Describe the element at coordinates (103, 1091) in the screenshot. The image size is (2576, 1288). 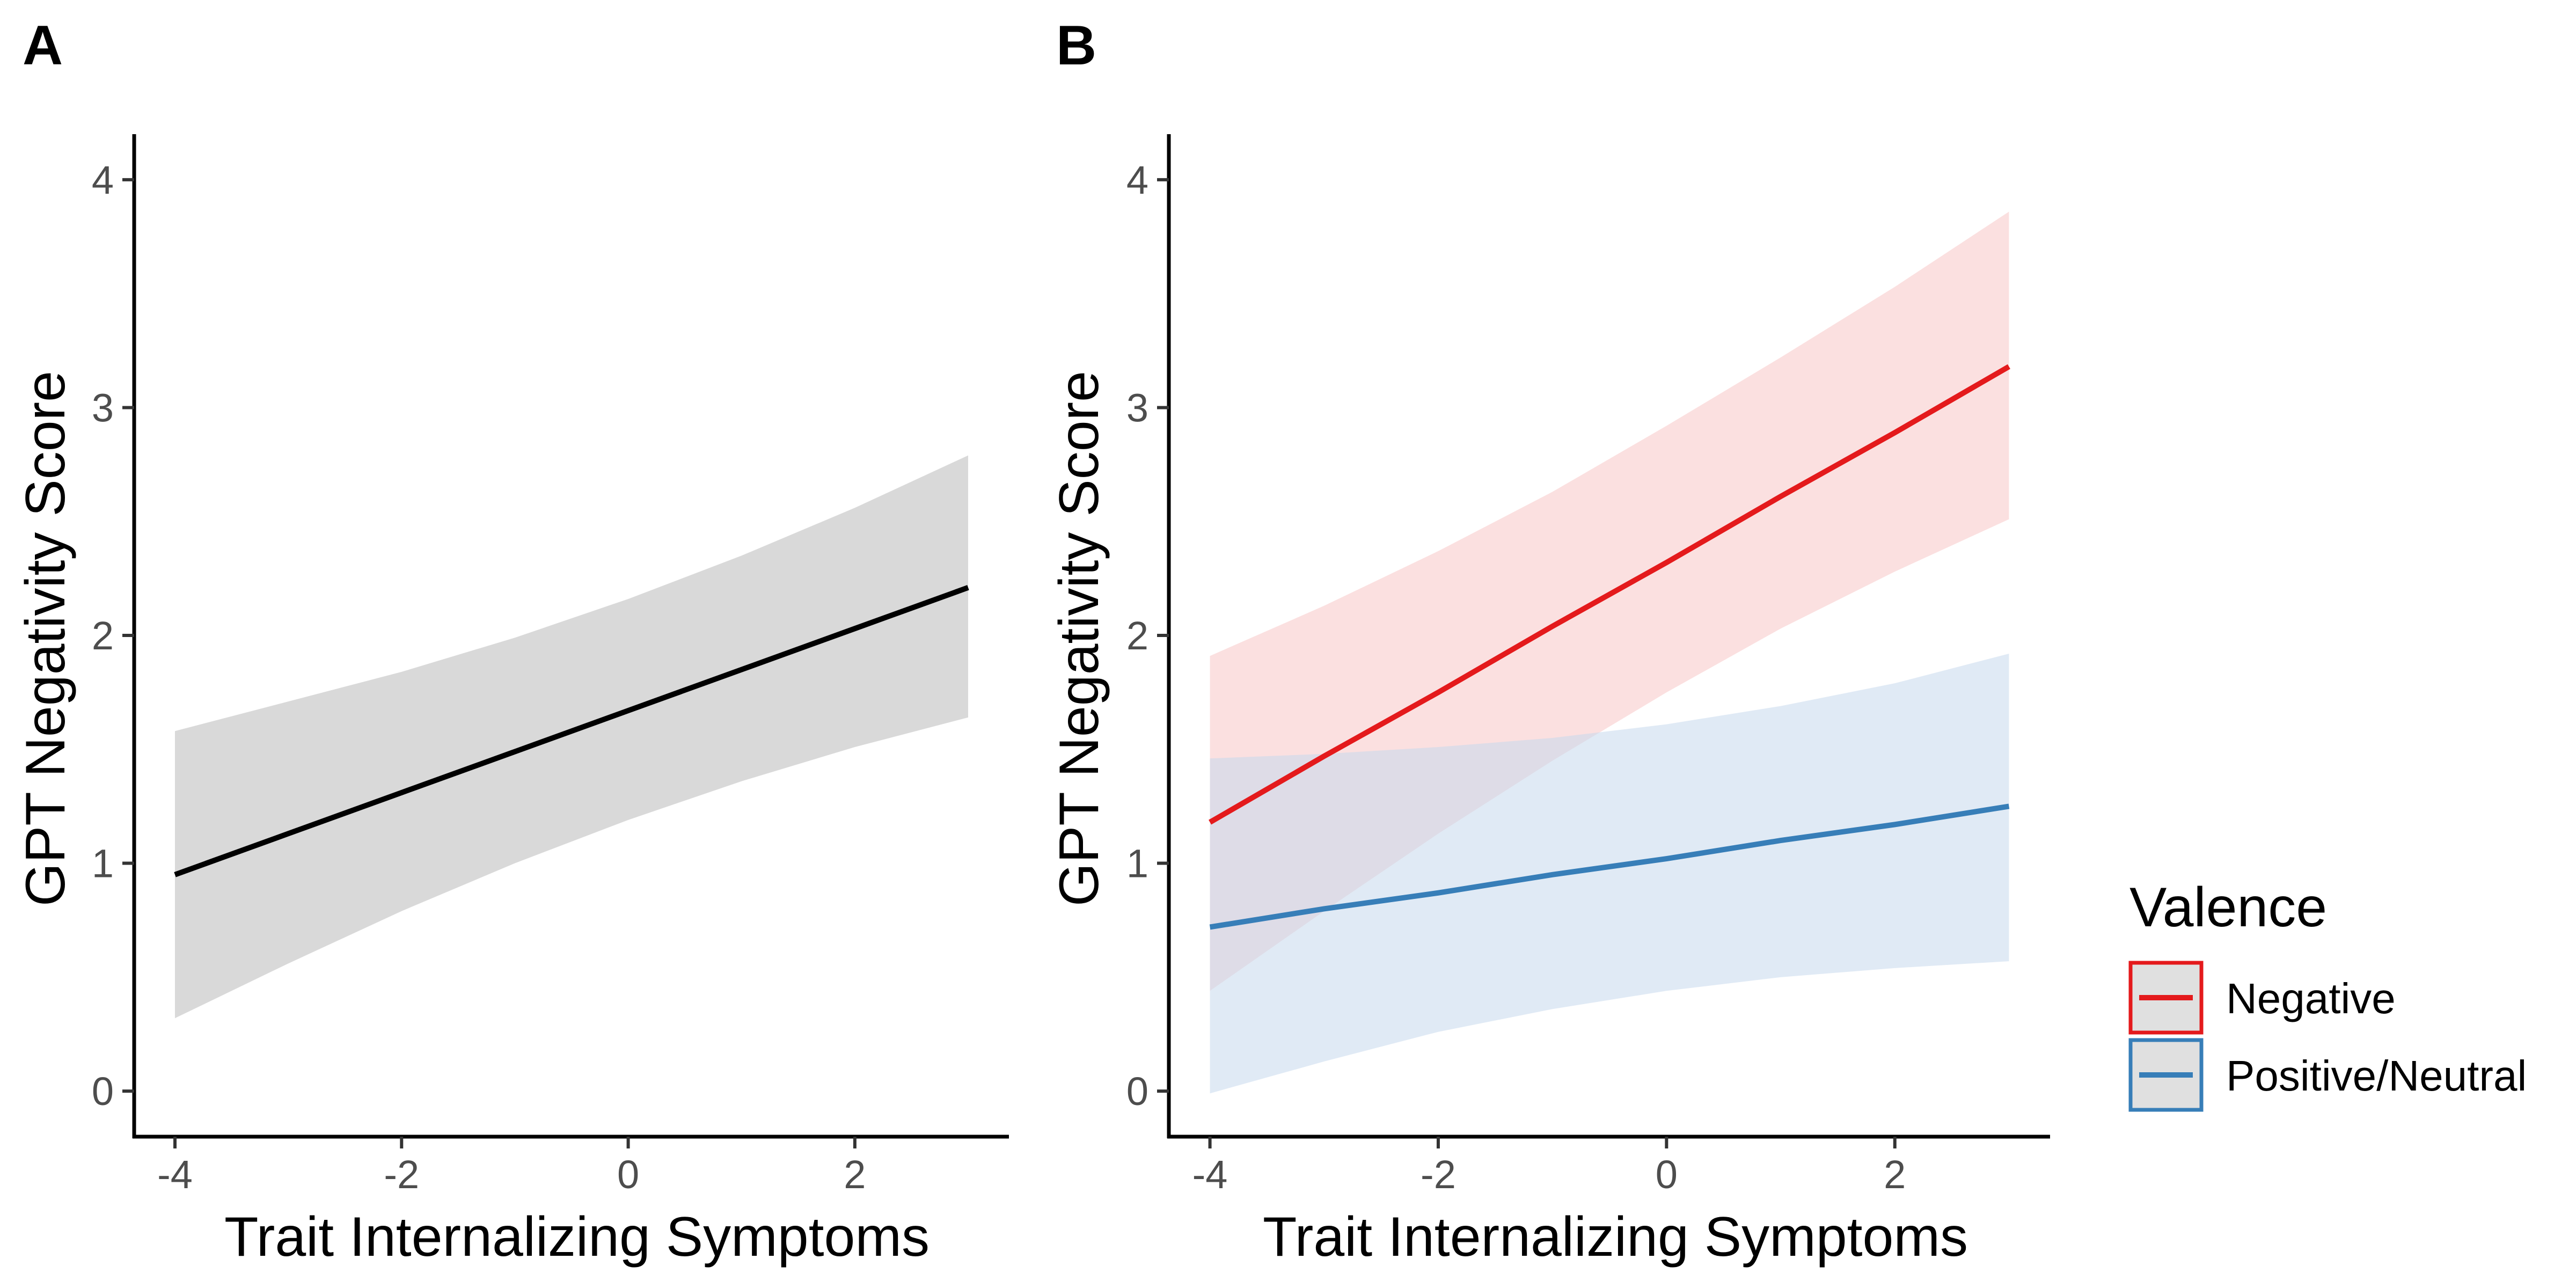
I see `panel-a-y-tick-label: 0` at that location.